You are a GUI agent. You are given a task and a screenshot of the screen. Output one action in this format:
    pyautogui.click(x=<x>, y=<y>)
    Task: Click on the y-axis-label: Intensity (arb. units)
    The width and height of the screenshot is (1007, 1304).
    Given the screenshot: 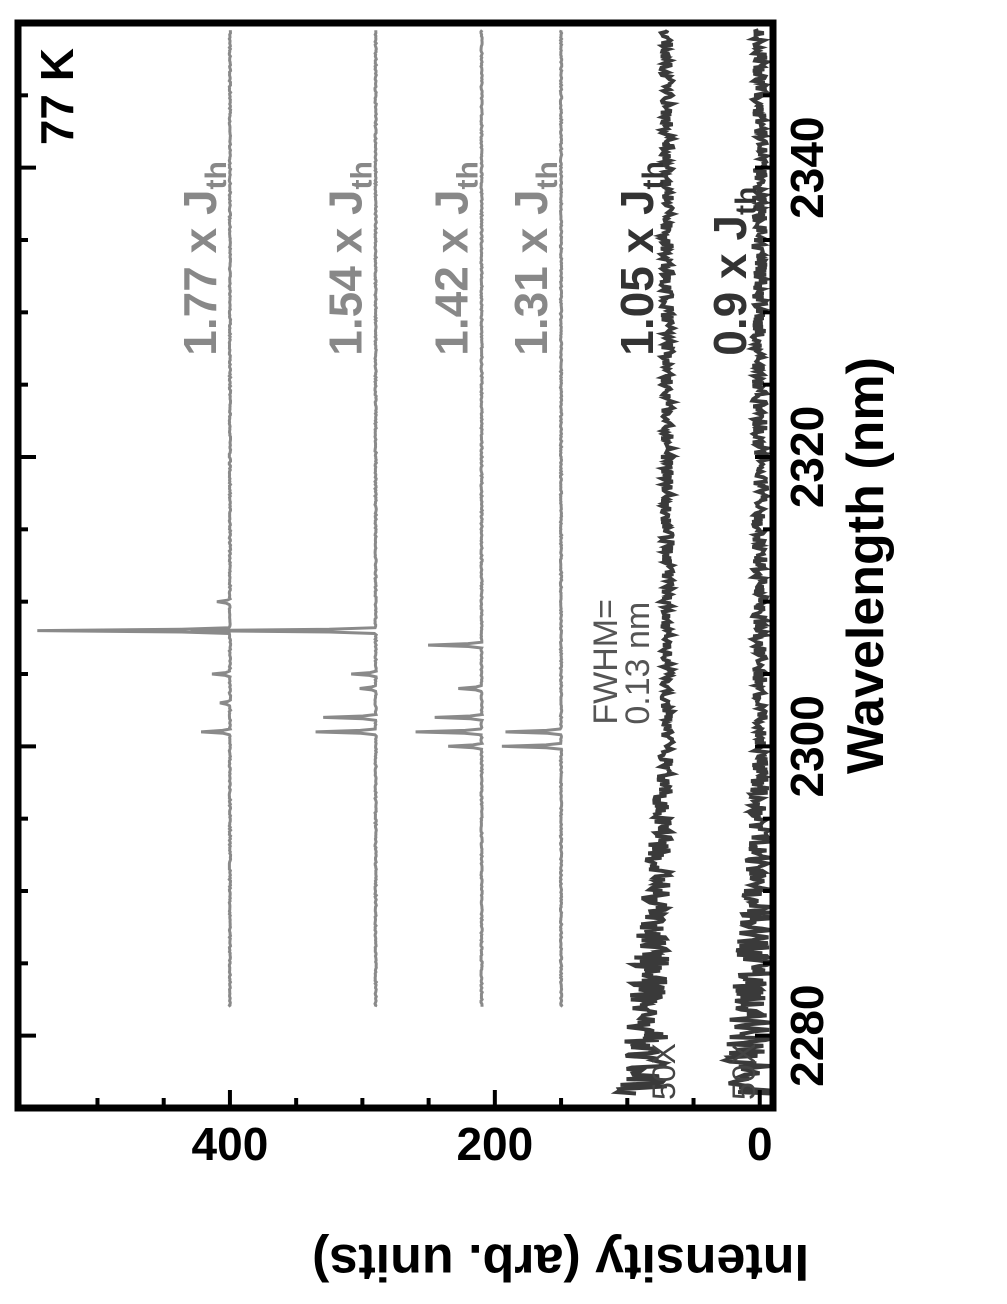 What is the action you would take?
    pyautogui.click(x=560, y=1262)
    